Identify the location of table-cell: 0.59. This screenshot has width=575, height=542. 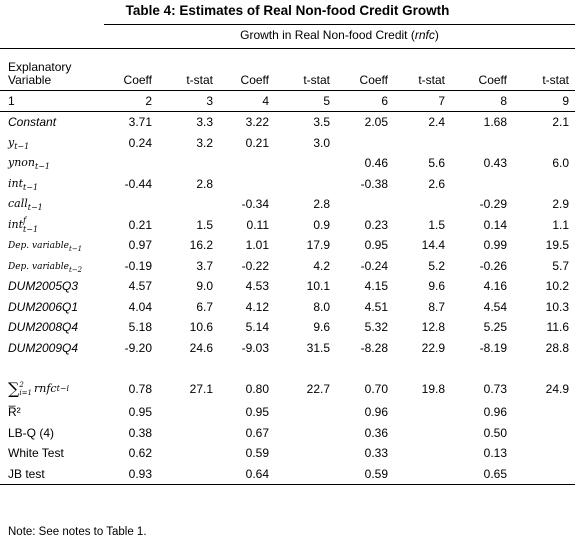
(257, 453).